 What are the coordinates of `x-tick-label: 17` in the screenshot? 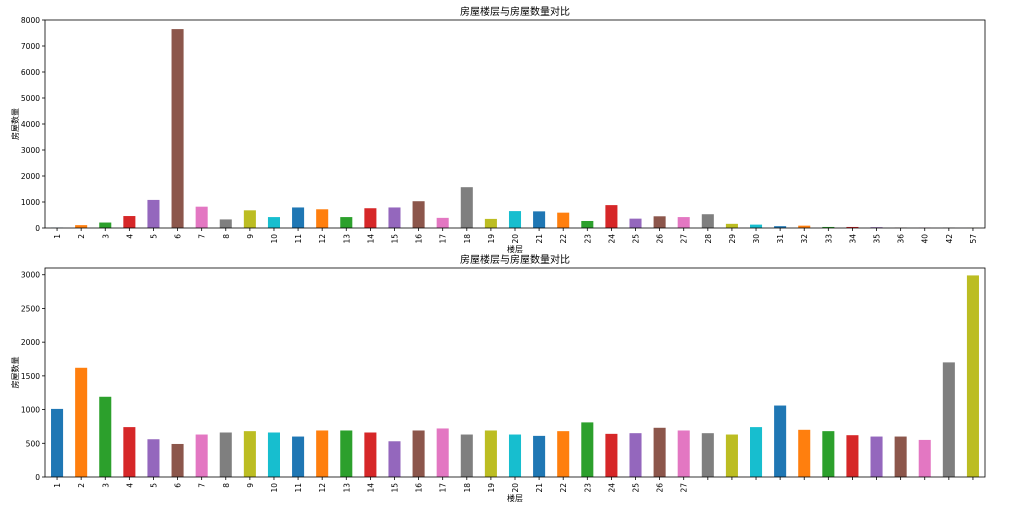 It's located at (443, 239).